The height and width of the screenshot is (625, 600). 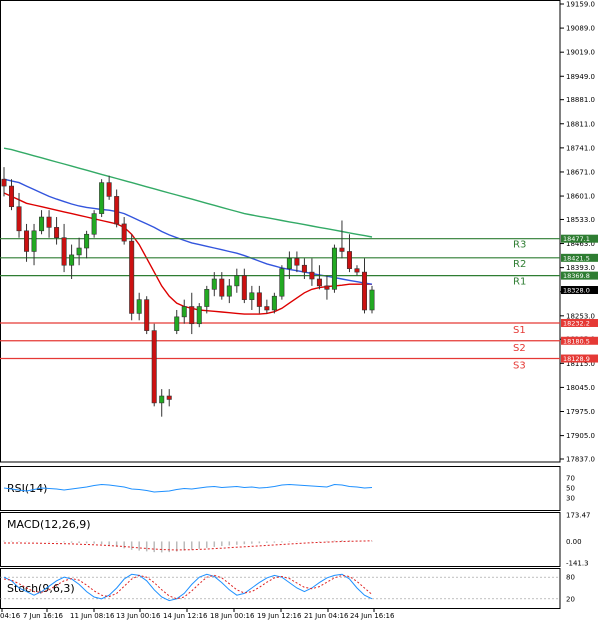 What do you see at coordinates (188, 587) in the screenshot?
I see `stoch-d-line` at bounding box center [188, 587].